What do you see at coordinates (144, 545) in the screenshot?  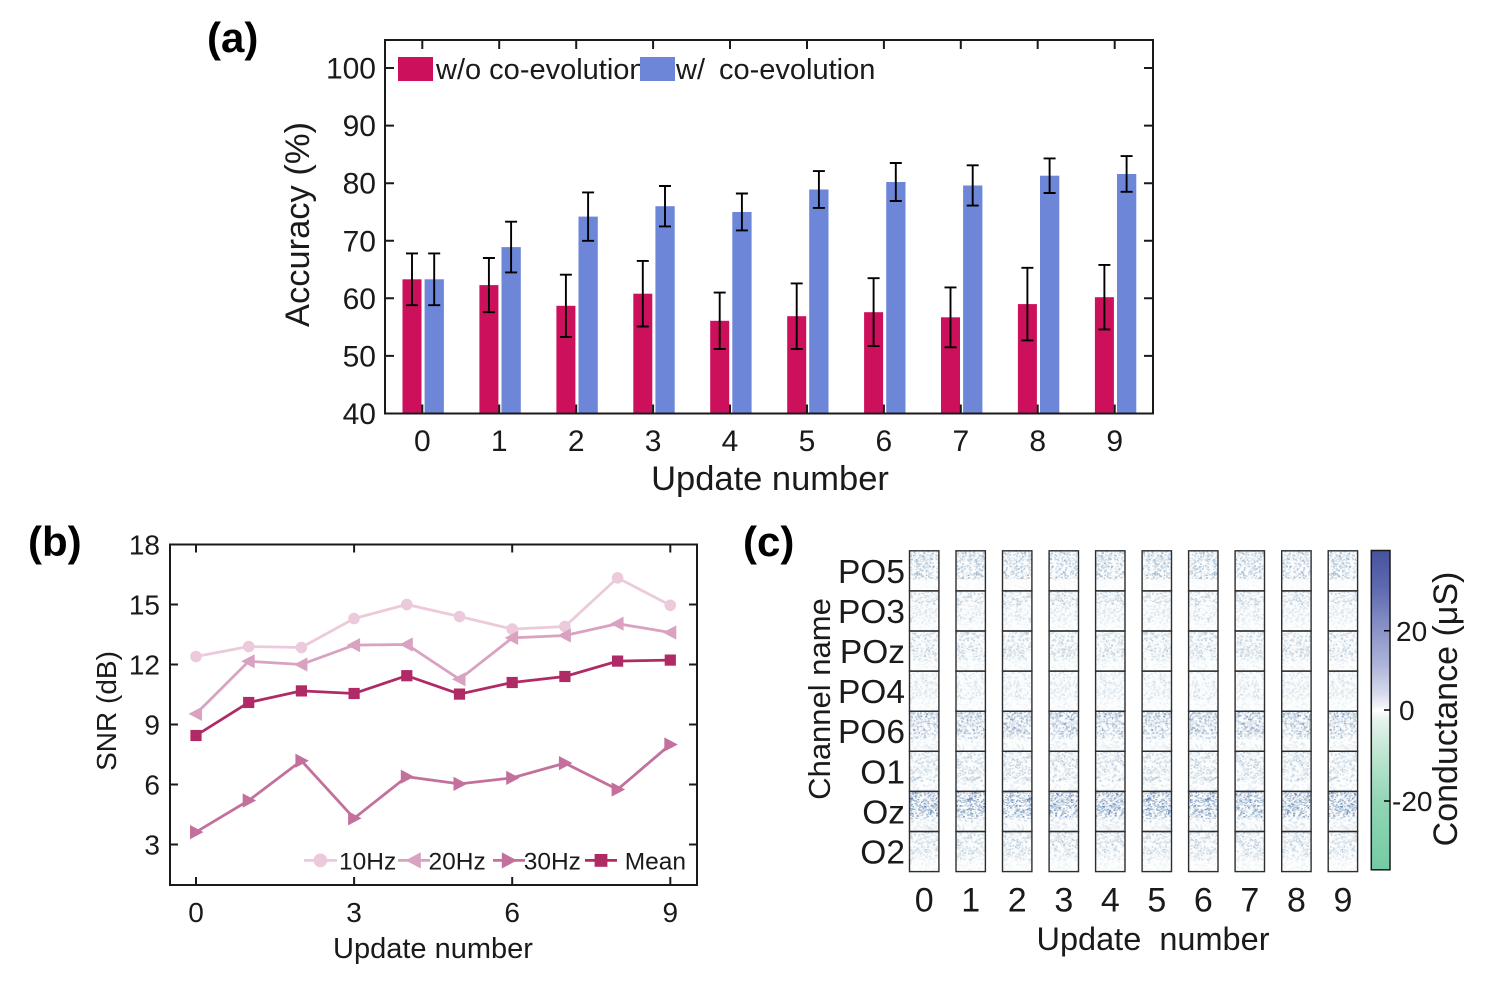 I see `svg-text: 18` at bounding box center [144, 545].